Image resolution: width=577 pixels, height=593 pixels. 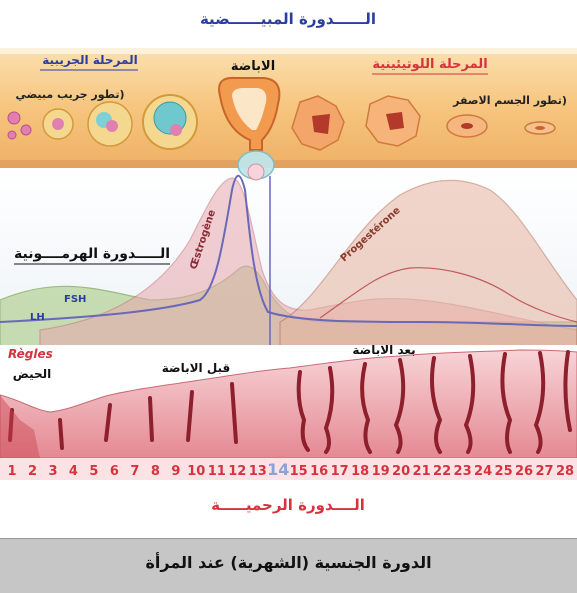 I want to click on day-number: 19, so click(x=381, y=471).